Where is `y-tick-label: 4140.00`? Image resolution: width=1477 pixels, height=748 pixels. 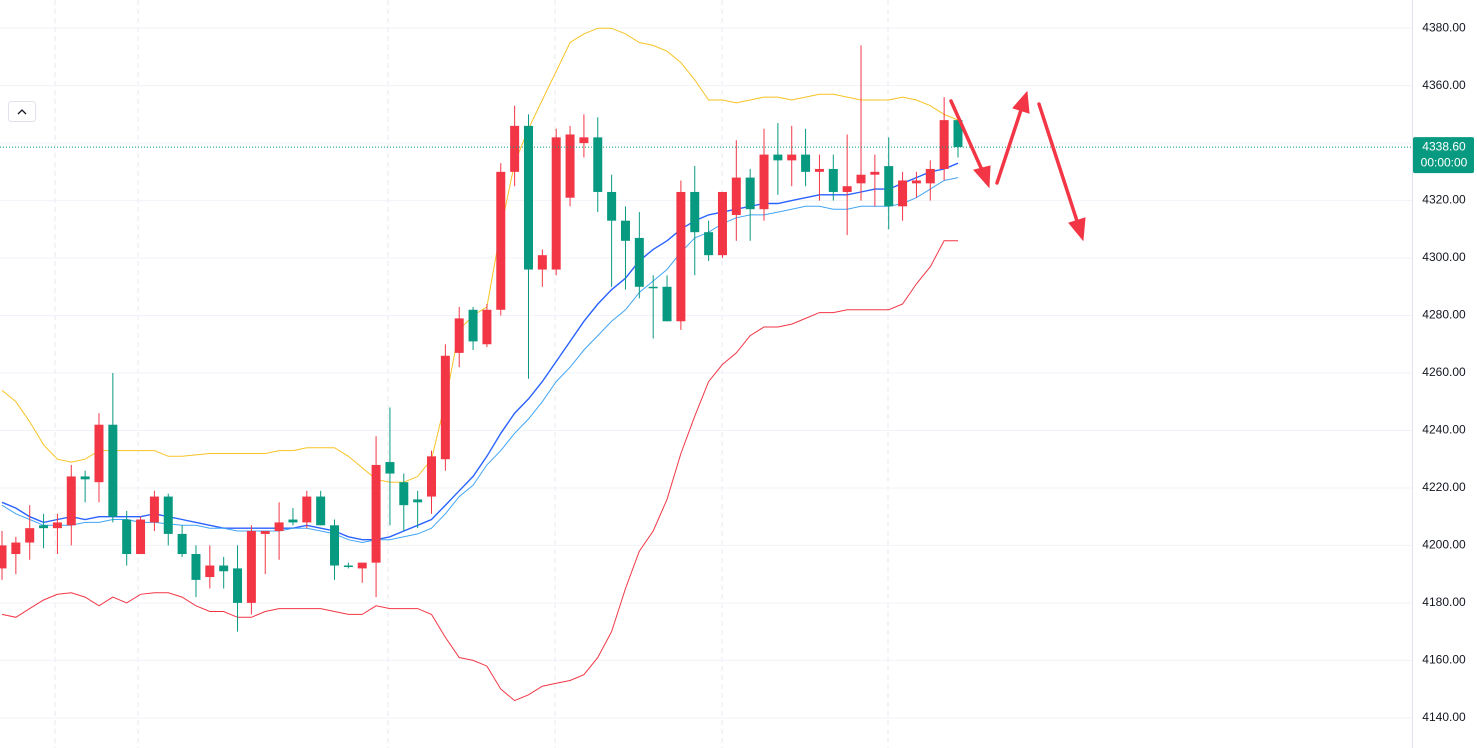 y-tick-label: 4140.00 is located at coordinates (1444, 717).